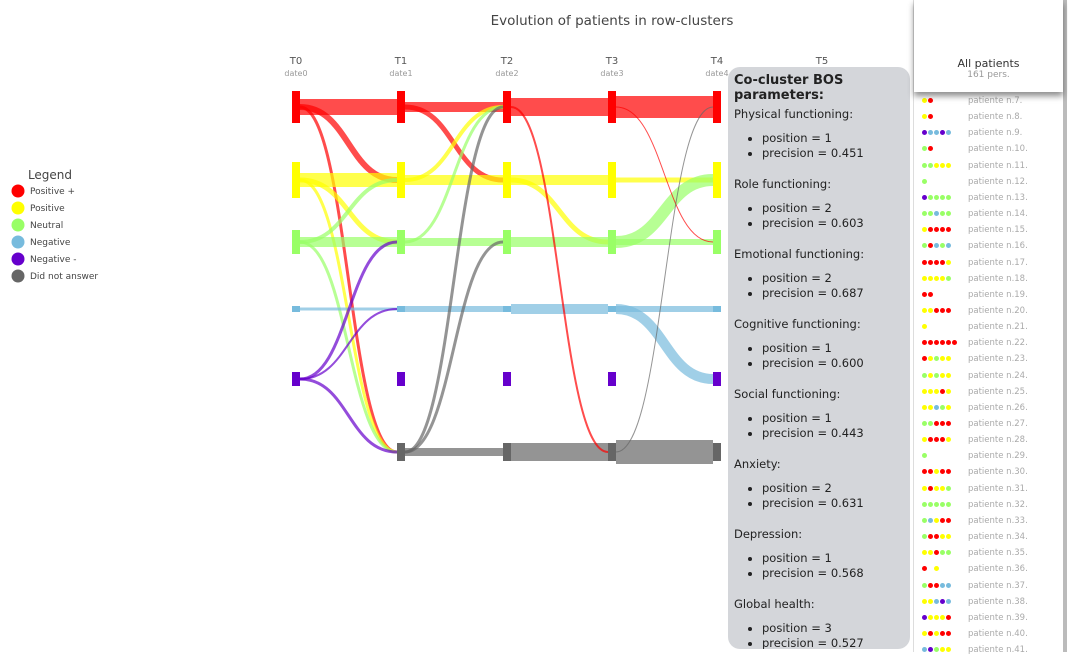 The height and width of the screenshot is (658, 1068). What do you see at coordinates (819, 216) in the screenshot?
I see `param-list: position = 2precision = 0.603` at bounding box center [819, 216].